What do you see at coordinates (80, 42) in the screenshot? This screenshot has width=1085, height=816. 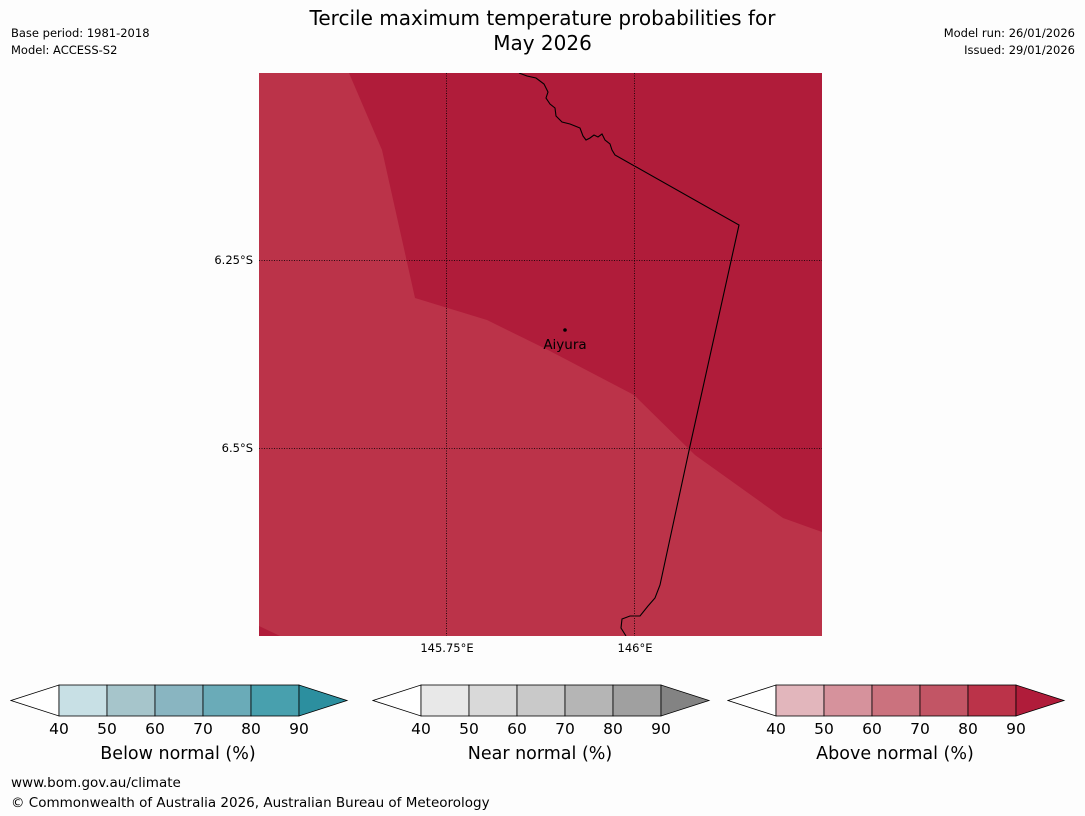 I see `header-left-meta: Base period: 1981-2018 Model: ACCESS-S2` at bounding box center [80, 42].